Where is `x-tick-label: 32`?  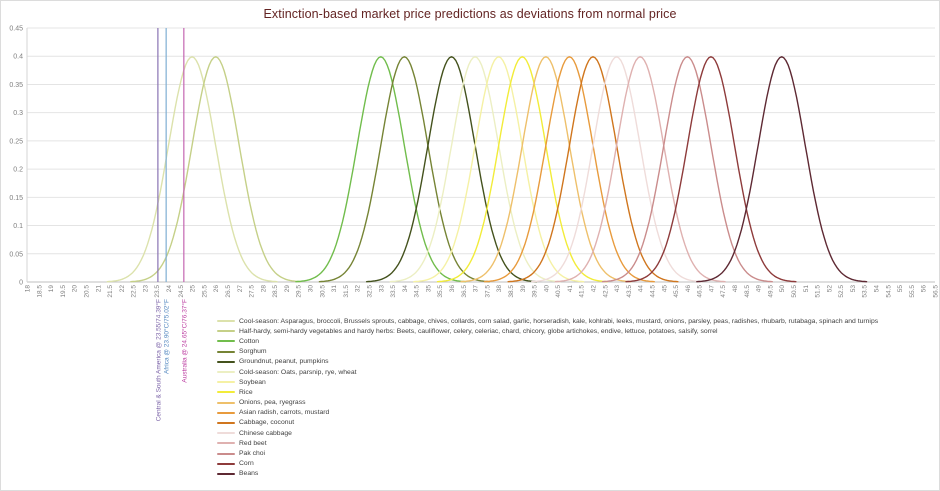
x-tick-label: 32 is located at coordinates (358, 289).